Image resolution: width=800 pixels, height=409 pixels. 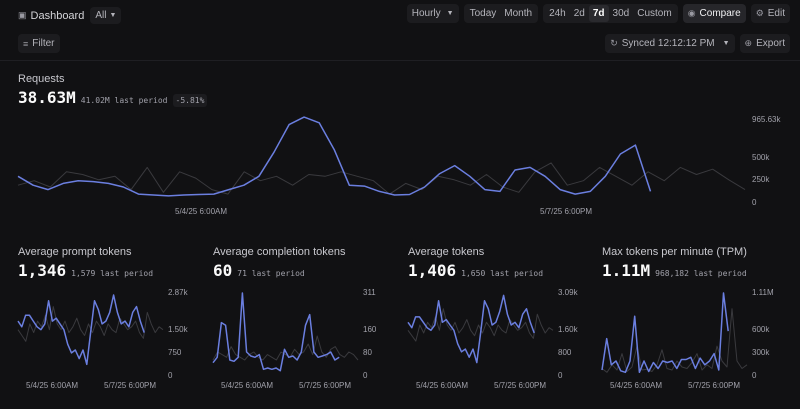 What do you see at coordinates (565, 352) in the screenshot?
I see `y-tick: 800` at bounding box center [565, 352].